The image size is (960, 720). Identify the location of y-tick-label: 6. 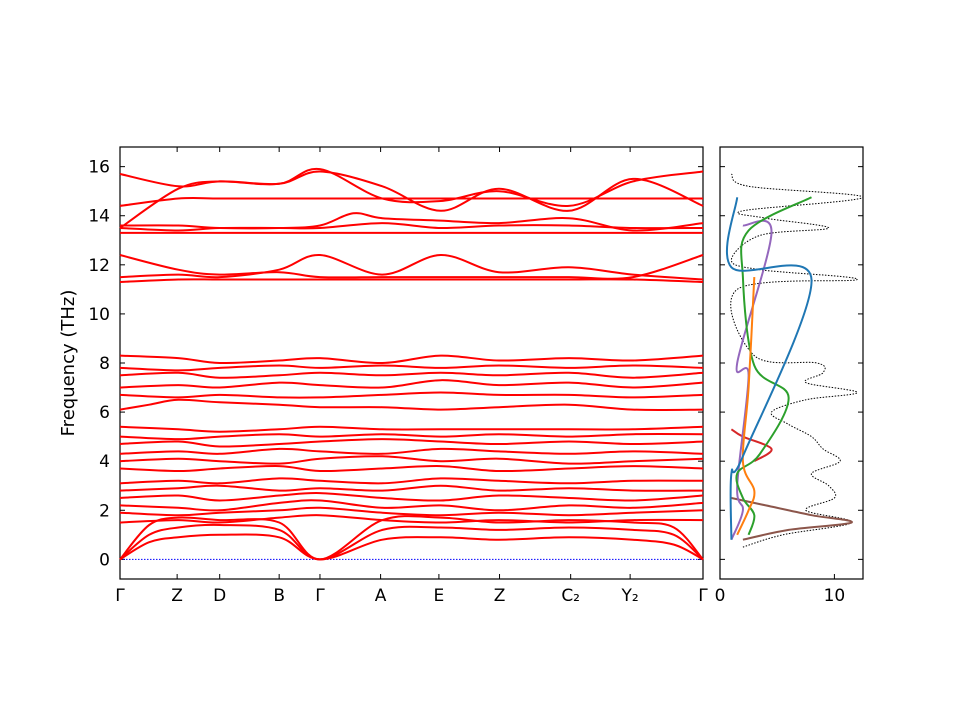
(104, 413).